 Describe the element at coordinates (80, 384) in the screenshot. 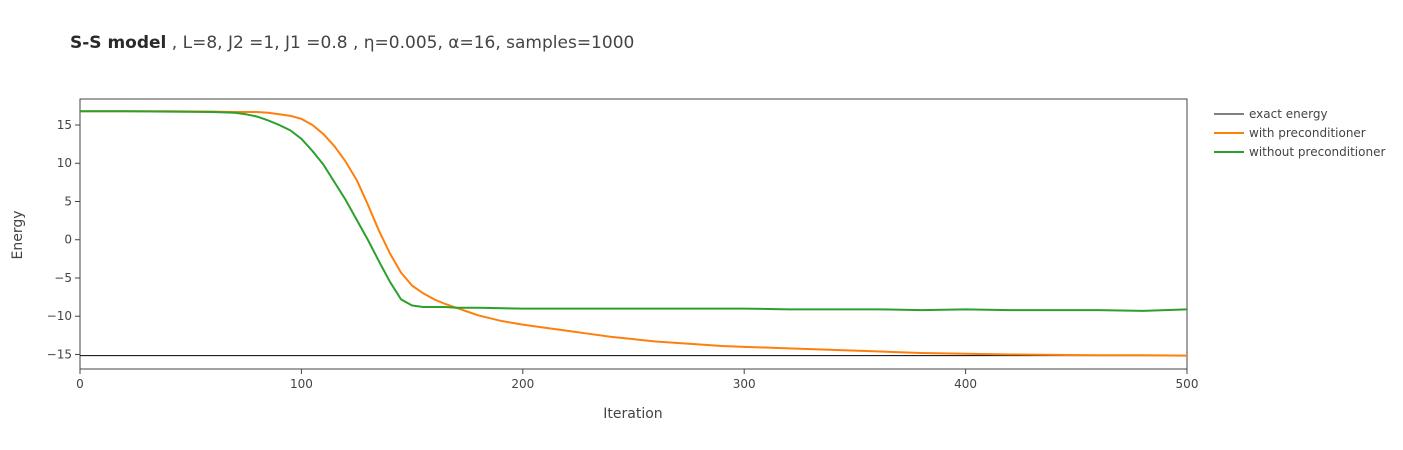

I see `x-tick-label: 0` at that location.